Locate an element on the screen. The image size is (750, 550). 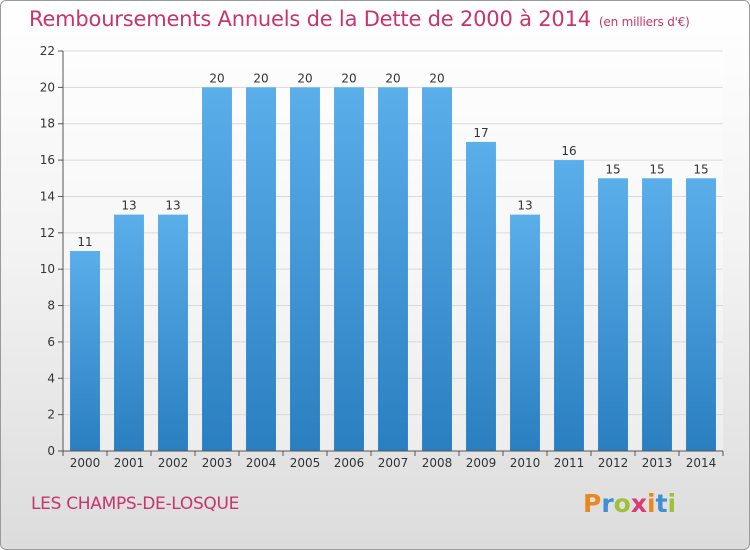
x-tick-label: 2004 is located at coordinates (261, 463).